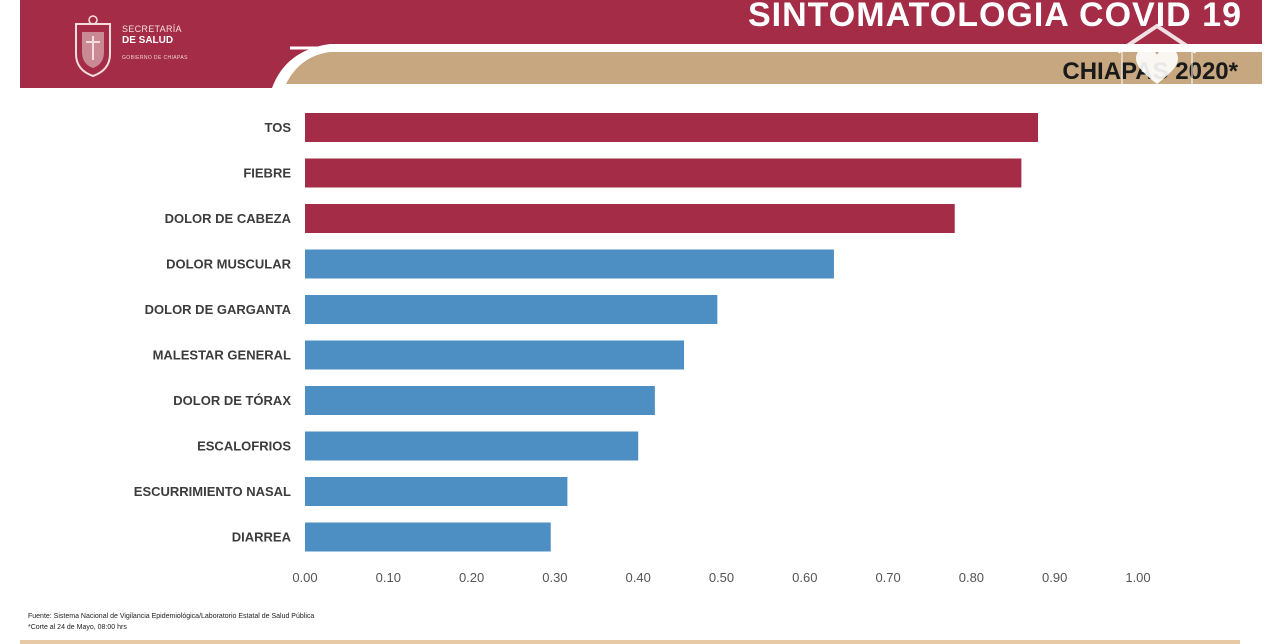 The width and height of the screenshot is (1280, 644). I want to click on x-tick-label-3: 0.30, so click(554, 577).